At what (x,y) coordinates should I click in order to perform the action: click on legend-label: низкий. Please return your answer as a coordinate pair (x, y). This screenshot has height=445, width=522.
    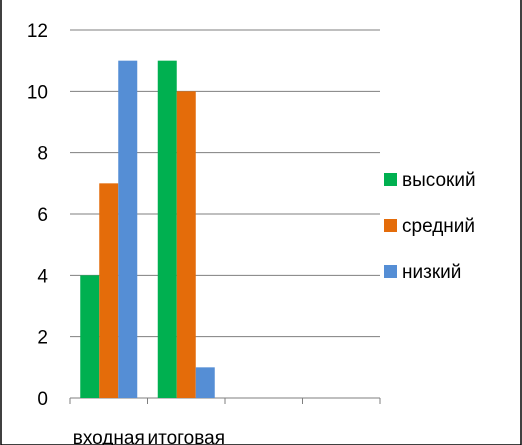
    Looking at the image, I should click on (431, 272).